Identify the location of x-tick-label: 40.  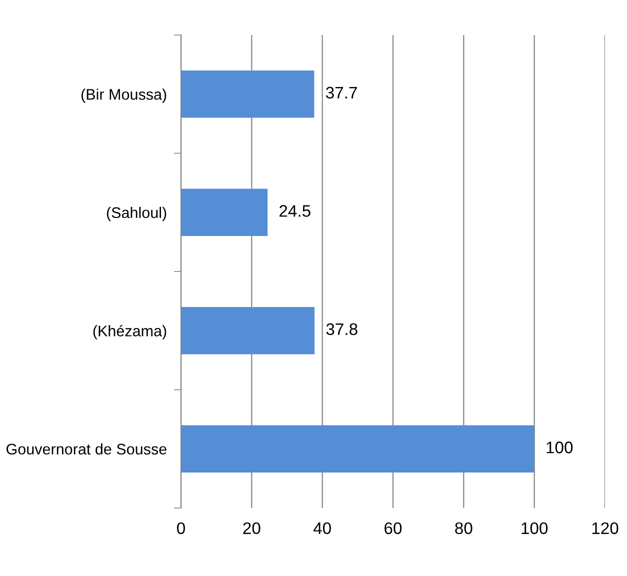
(322, 528).